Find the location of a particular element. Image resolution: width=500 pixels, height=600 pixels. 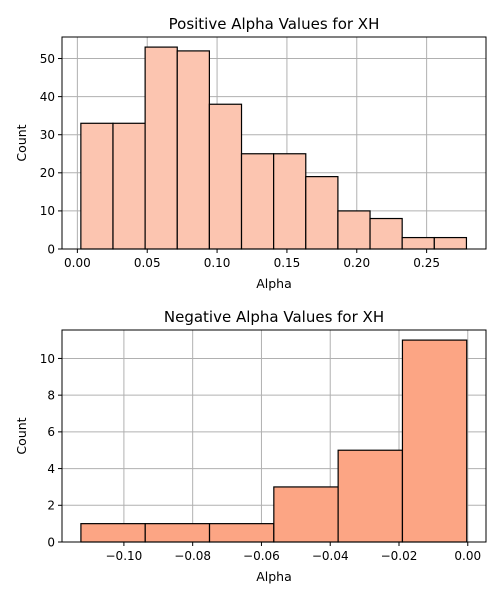

x-tick-label: 0.10 is located at coordinates (217, 263).